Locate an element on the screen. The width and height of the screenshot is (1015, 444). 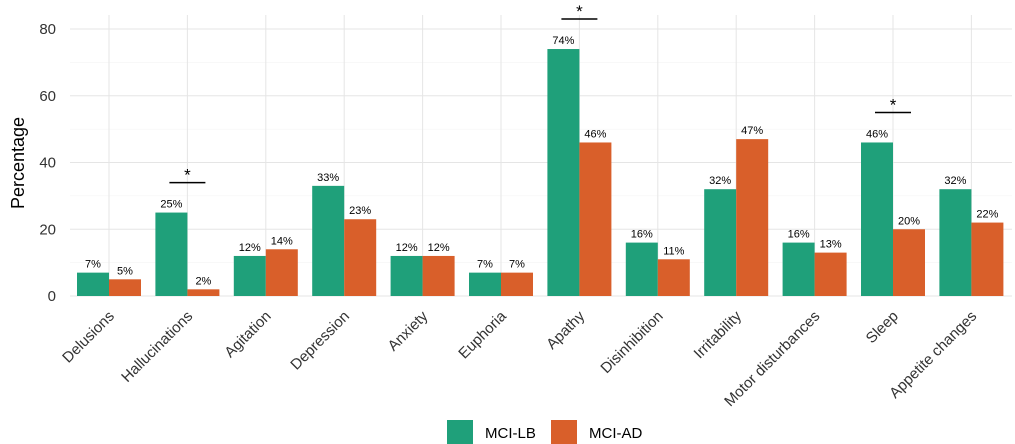
data-label: 33% is located at coordinates (328, 178).